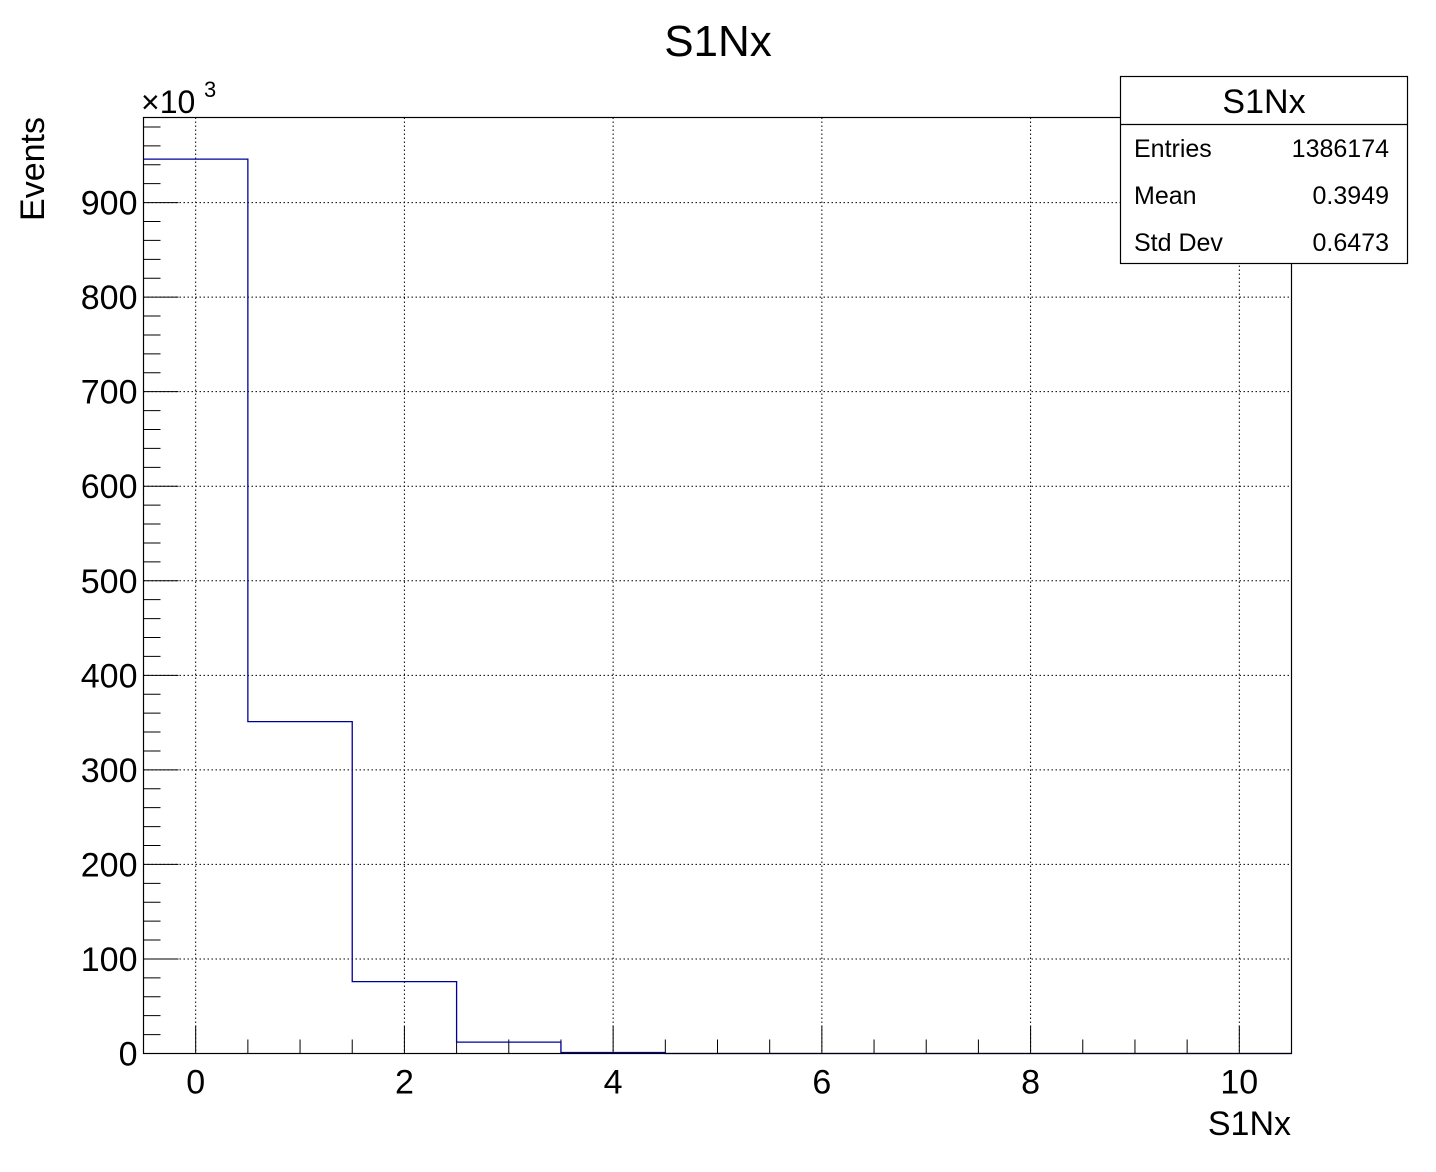 This screenshot has width=1436, height=1172. I want to click on x-tick-label: 4, so click(613, 1083).